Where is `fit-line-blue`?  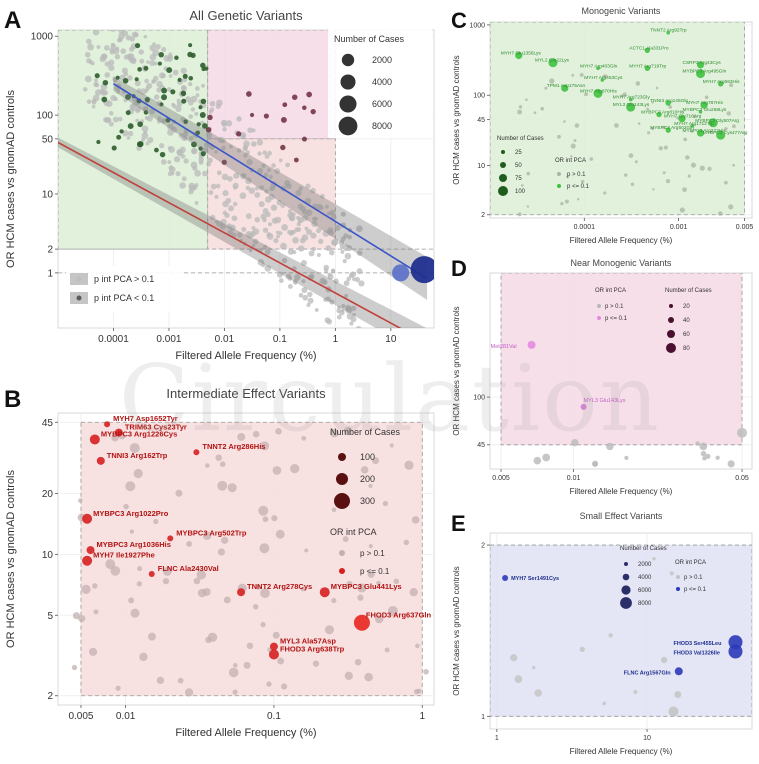 fit-line-blue is located at coordinates (270, 181).